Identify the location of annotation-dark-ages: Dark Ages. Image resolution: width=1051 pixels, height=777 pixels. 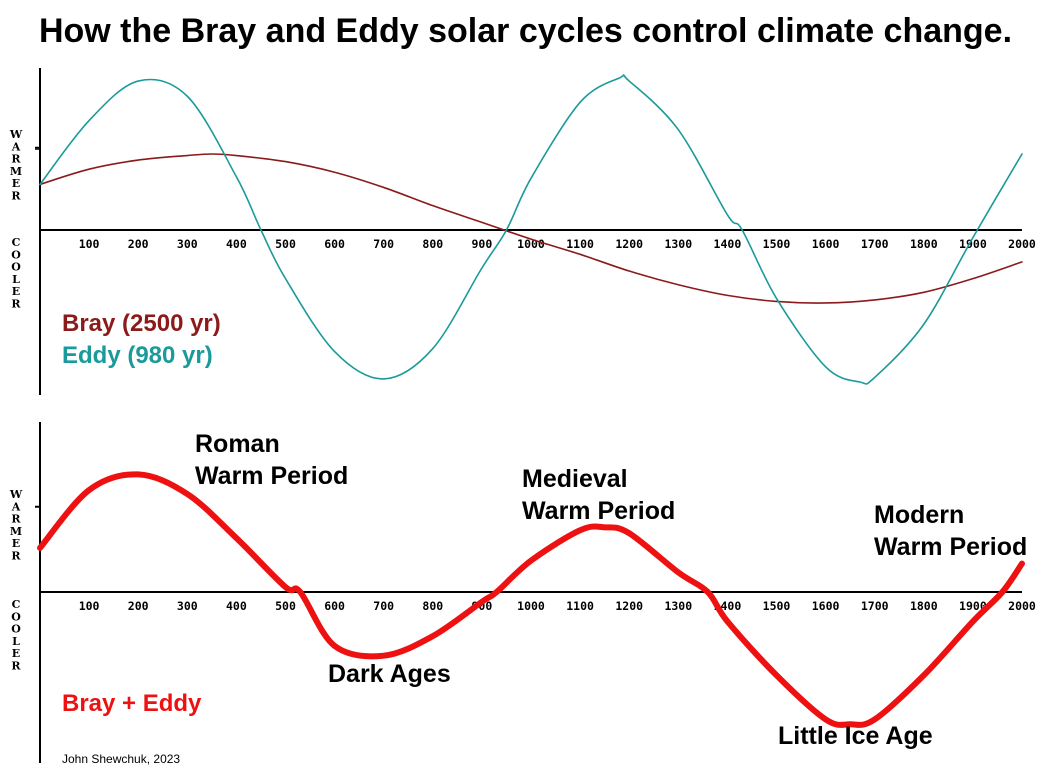
(389, 674).